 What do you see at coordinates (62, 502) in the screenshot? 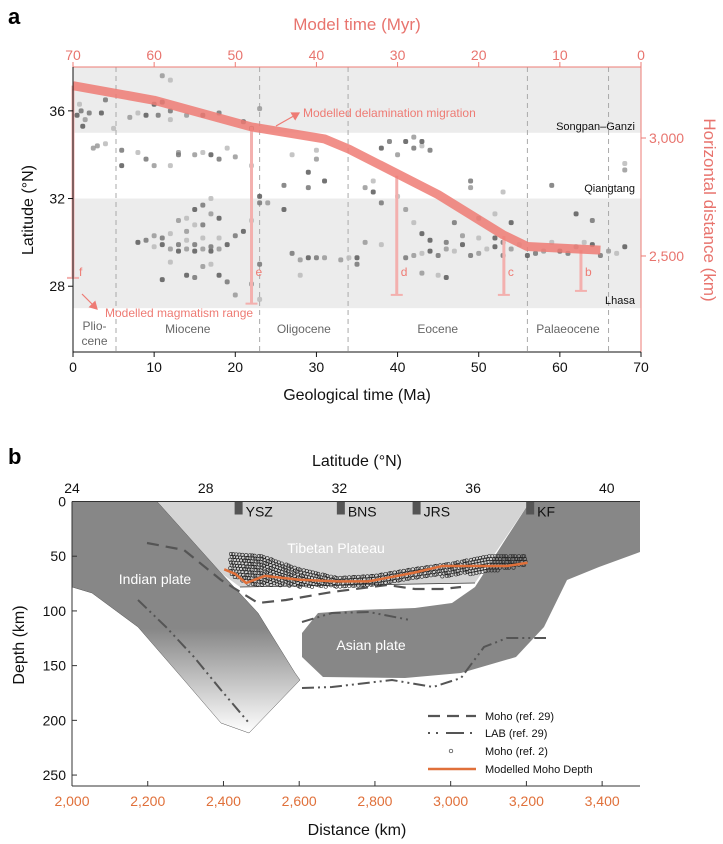
I see `y-tick-label: 0` at bounding box center [62, 502].